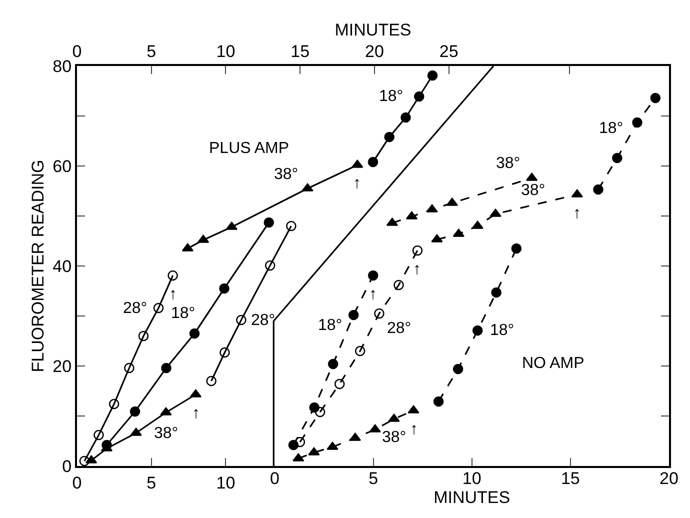 This screenshot has height=518, width=690. I want to click on y-tick-label: 80, so click(62, 66).